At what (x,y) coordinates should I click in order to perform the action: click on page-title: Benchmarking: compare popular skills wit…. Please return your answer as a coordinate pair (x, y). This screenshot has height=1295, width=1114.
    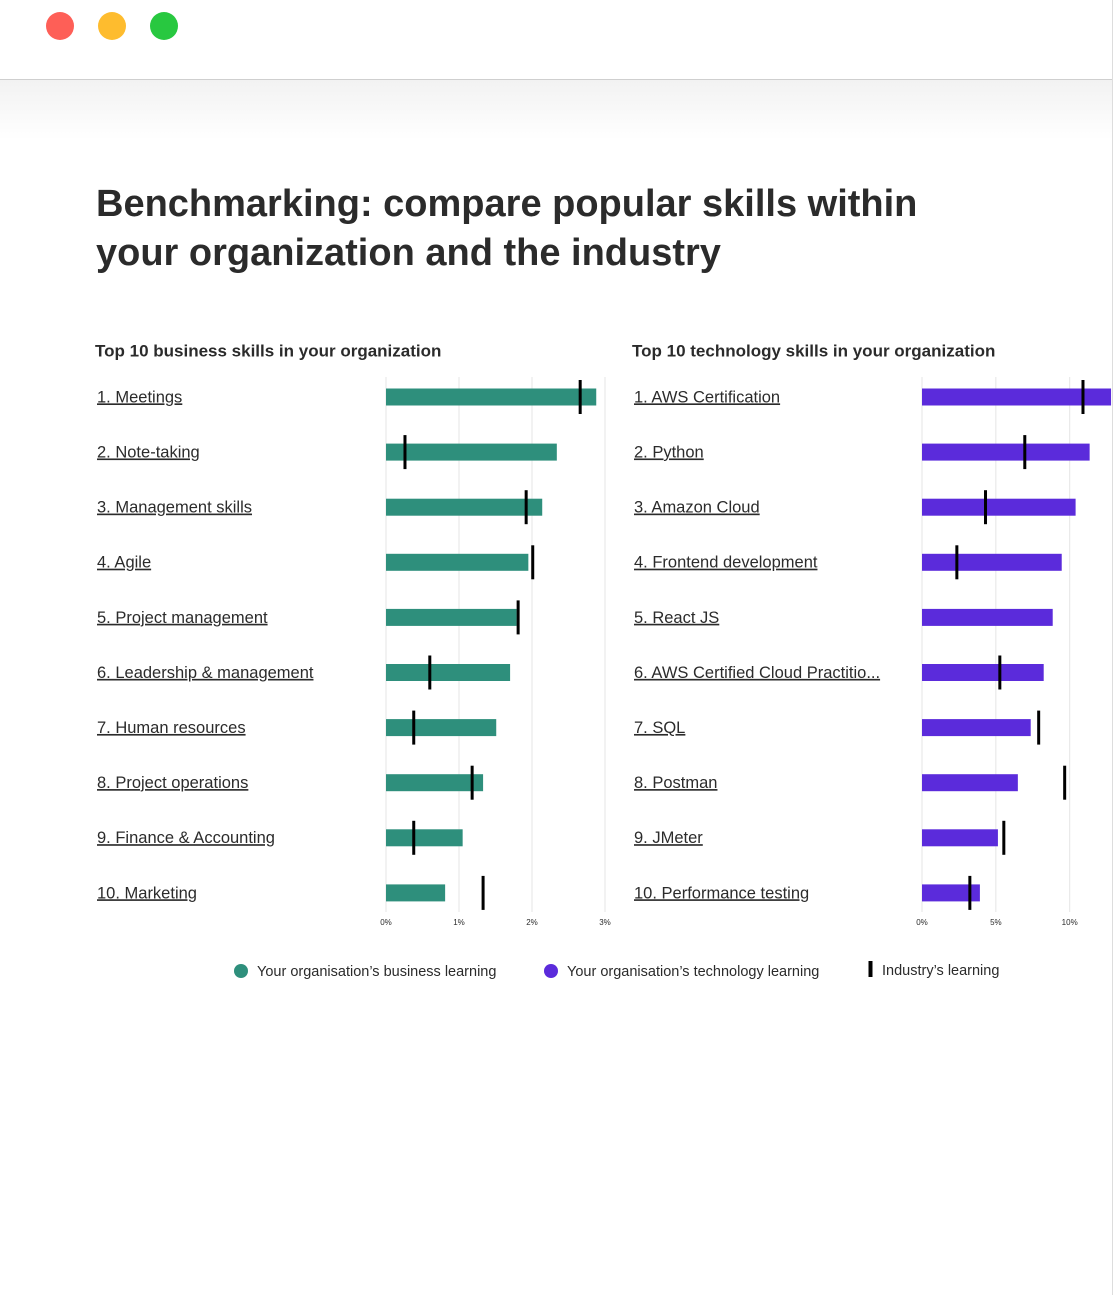
    Looking at the image, I should click on (506, 229).